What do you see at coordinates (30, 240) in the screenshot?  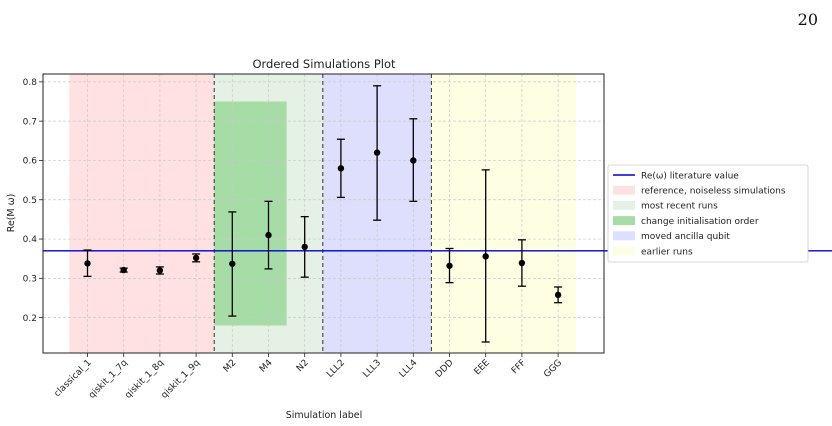 I see `y-tick-label-2: 0.4` at bounding box center [30, 240].